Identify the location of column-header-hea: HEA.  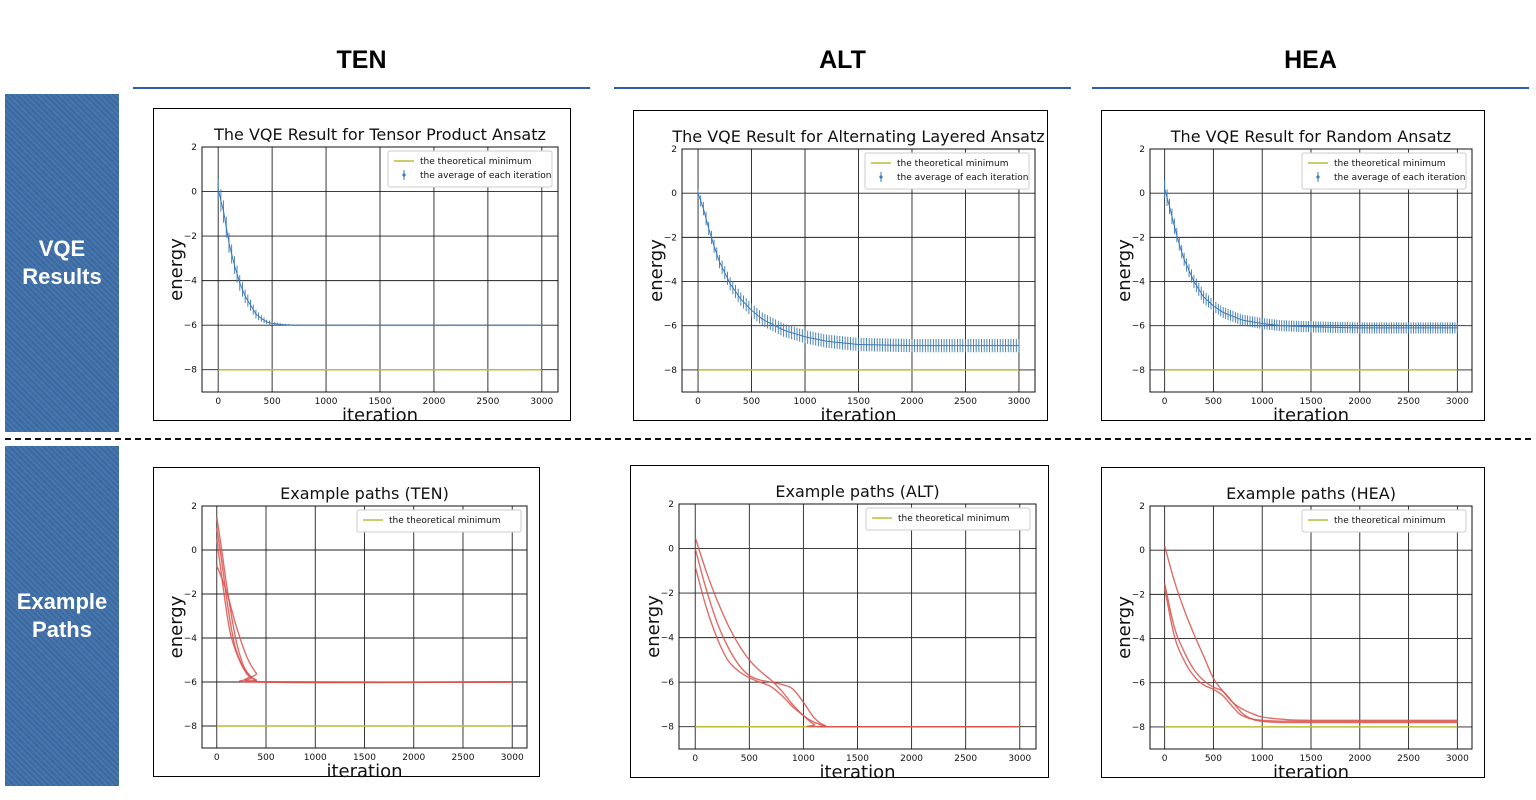
(1310, 60).